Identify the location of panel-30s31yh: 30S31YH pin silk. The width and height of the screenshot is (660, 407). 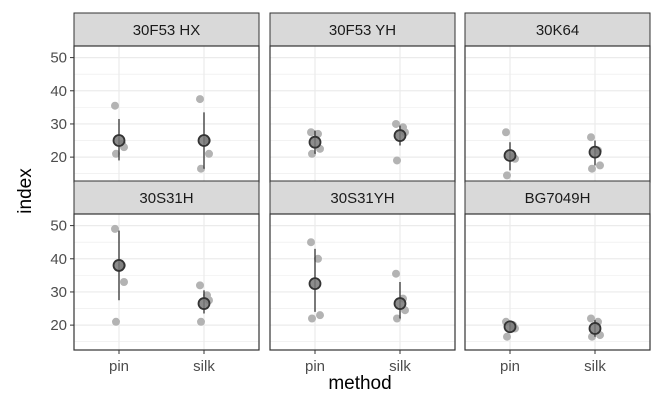
(362, 277).